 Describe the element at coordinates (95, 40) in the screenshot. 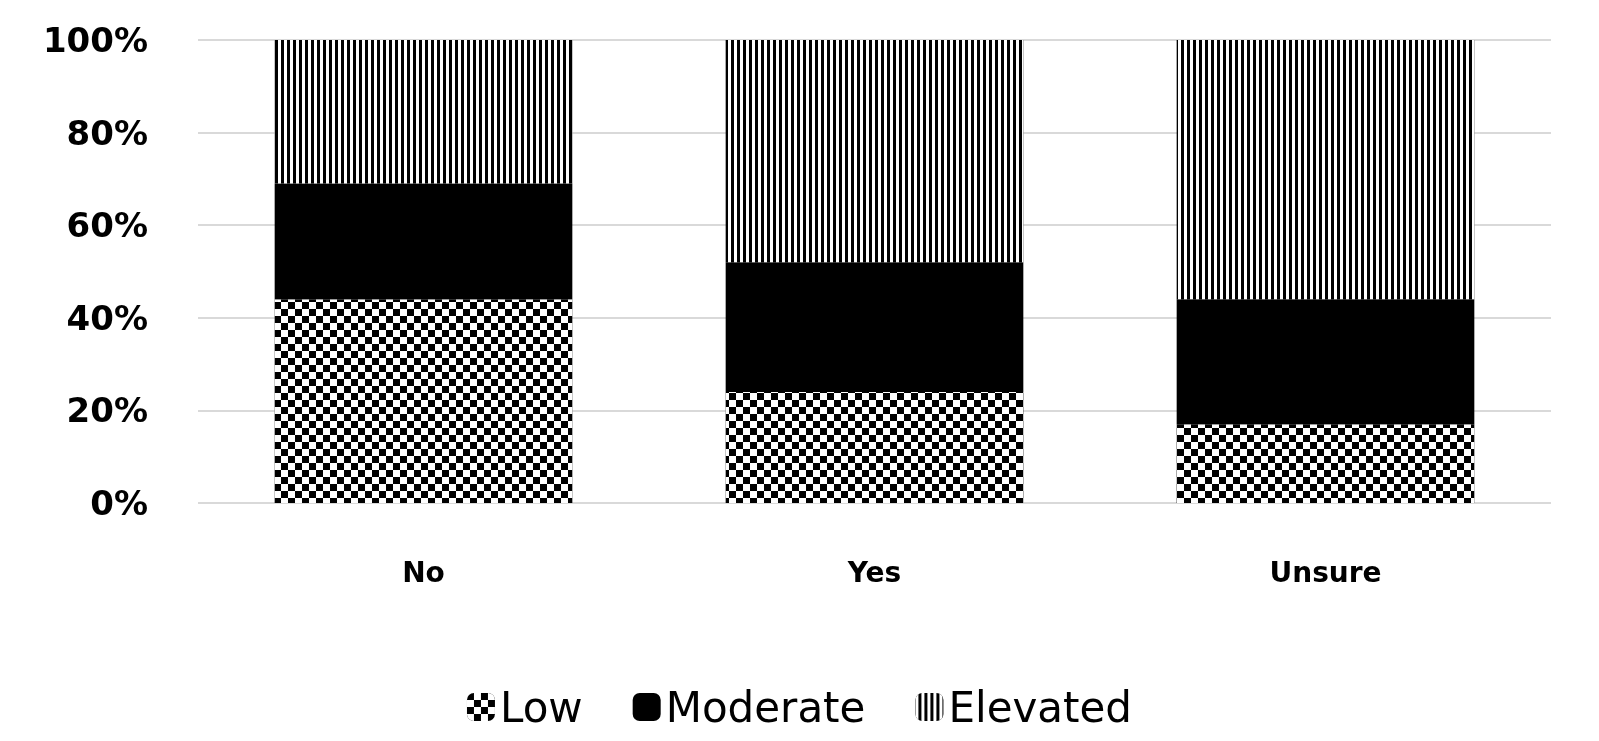

I see `y-tick-label: 100%` at that location.